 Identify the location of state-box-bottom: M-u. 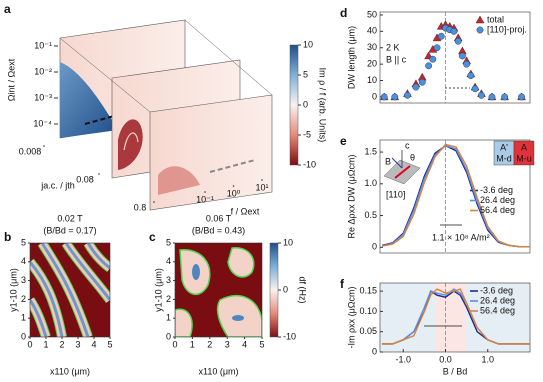
(524, 158).